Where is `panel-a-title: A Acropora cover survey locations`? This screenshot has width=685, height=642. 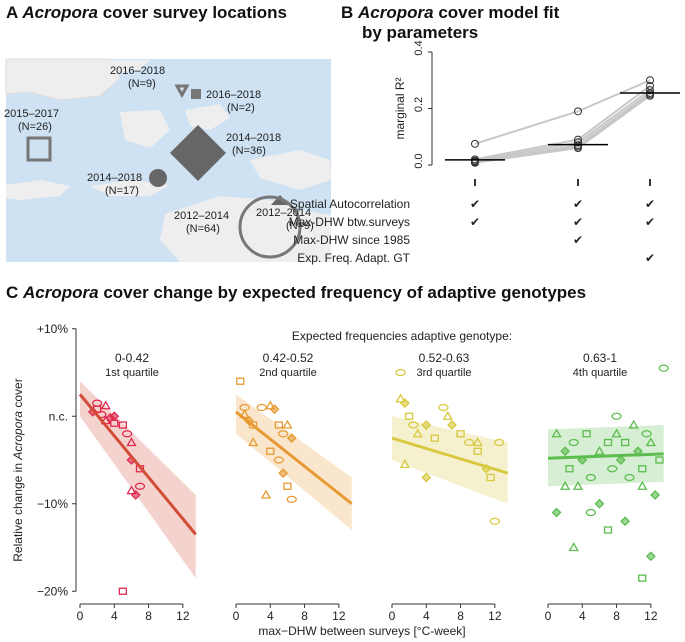
panel-a-title: A Acropora cover survey locations is located at coordinates (146, 12).